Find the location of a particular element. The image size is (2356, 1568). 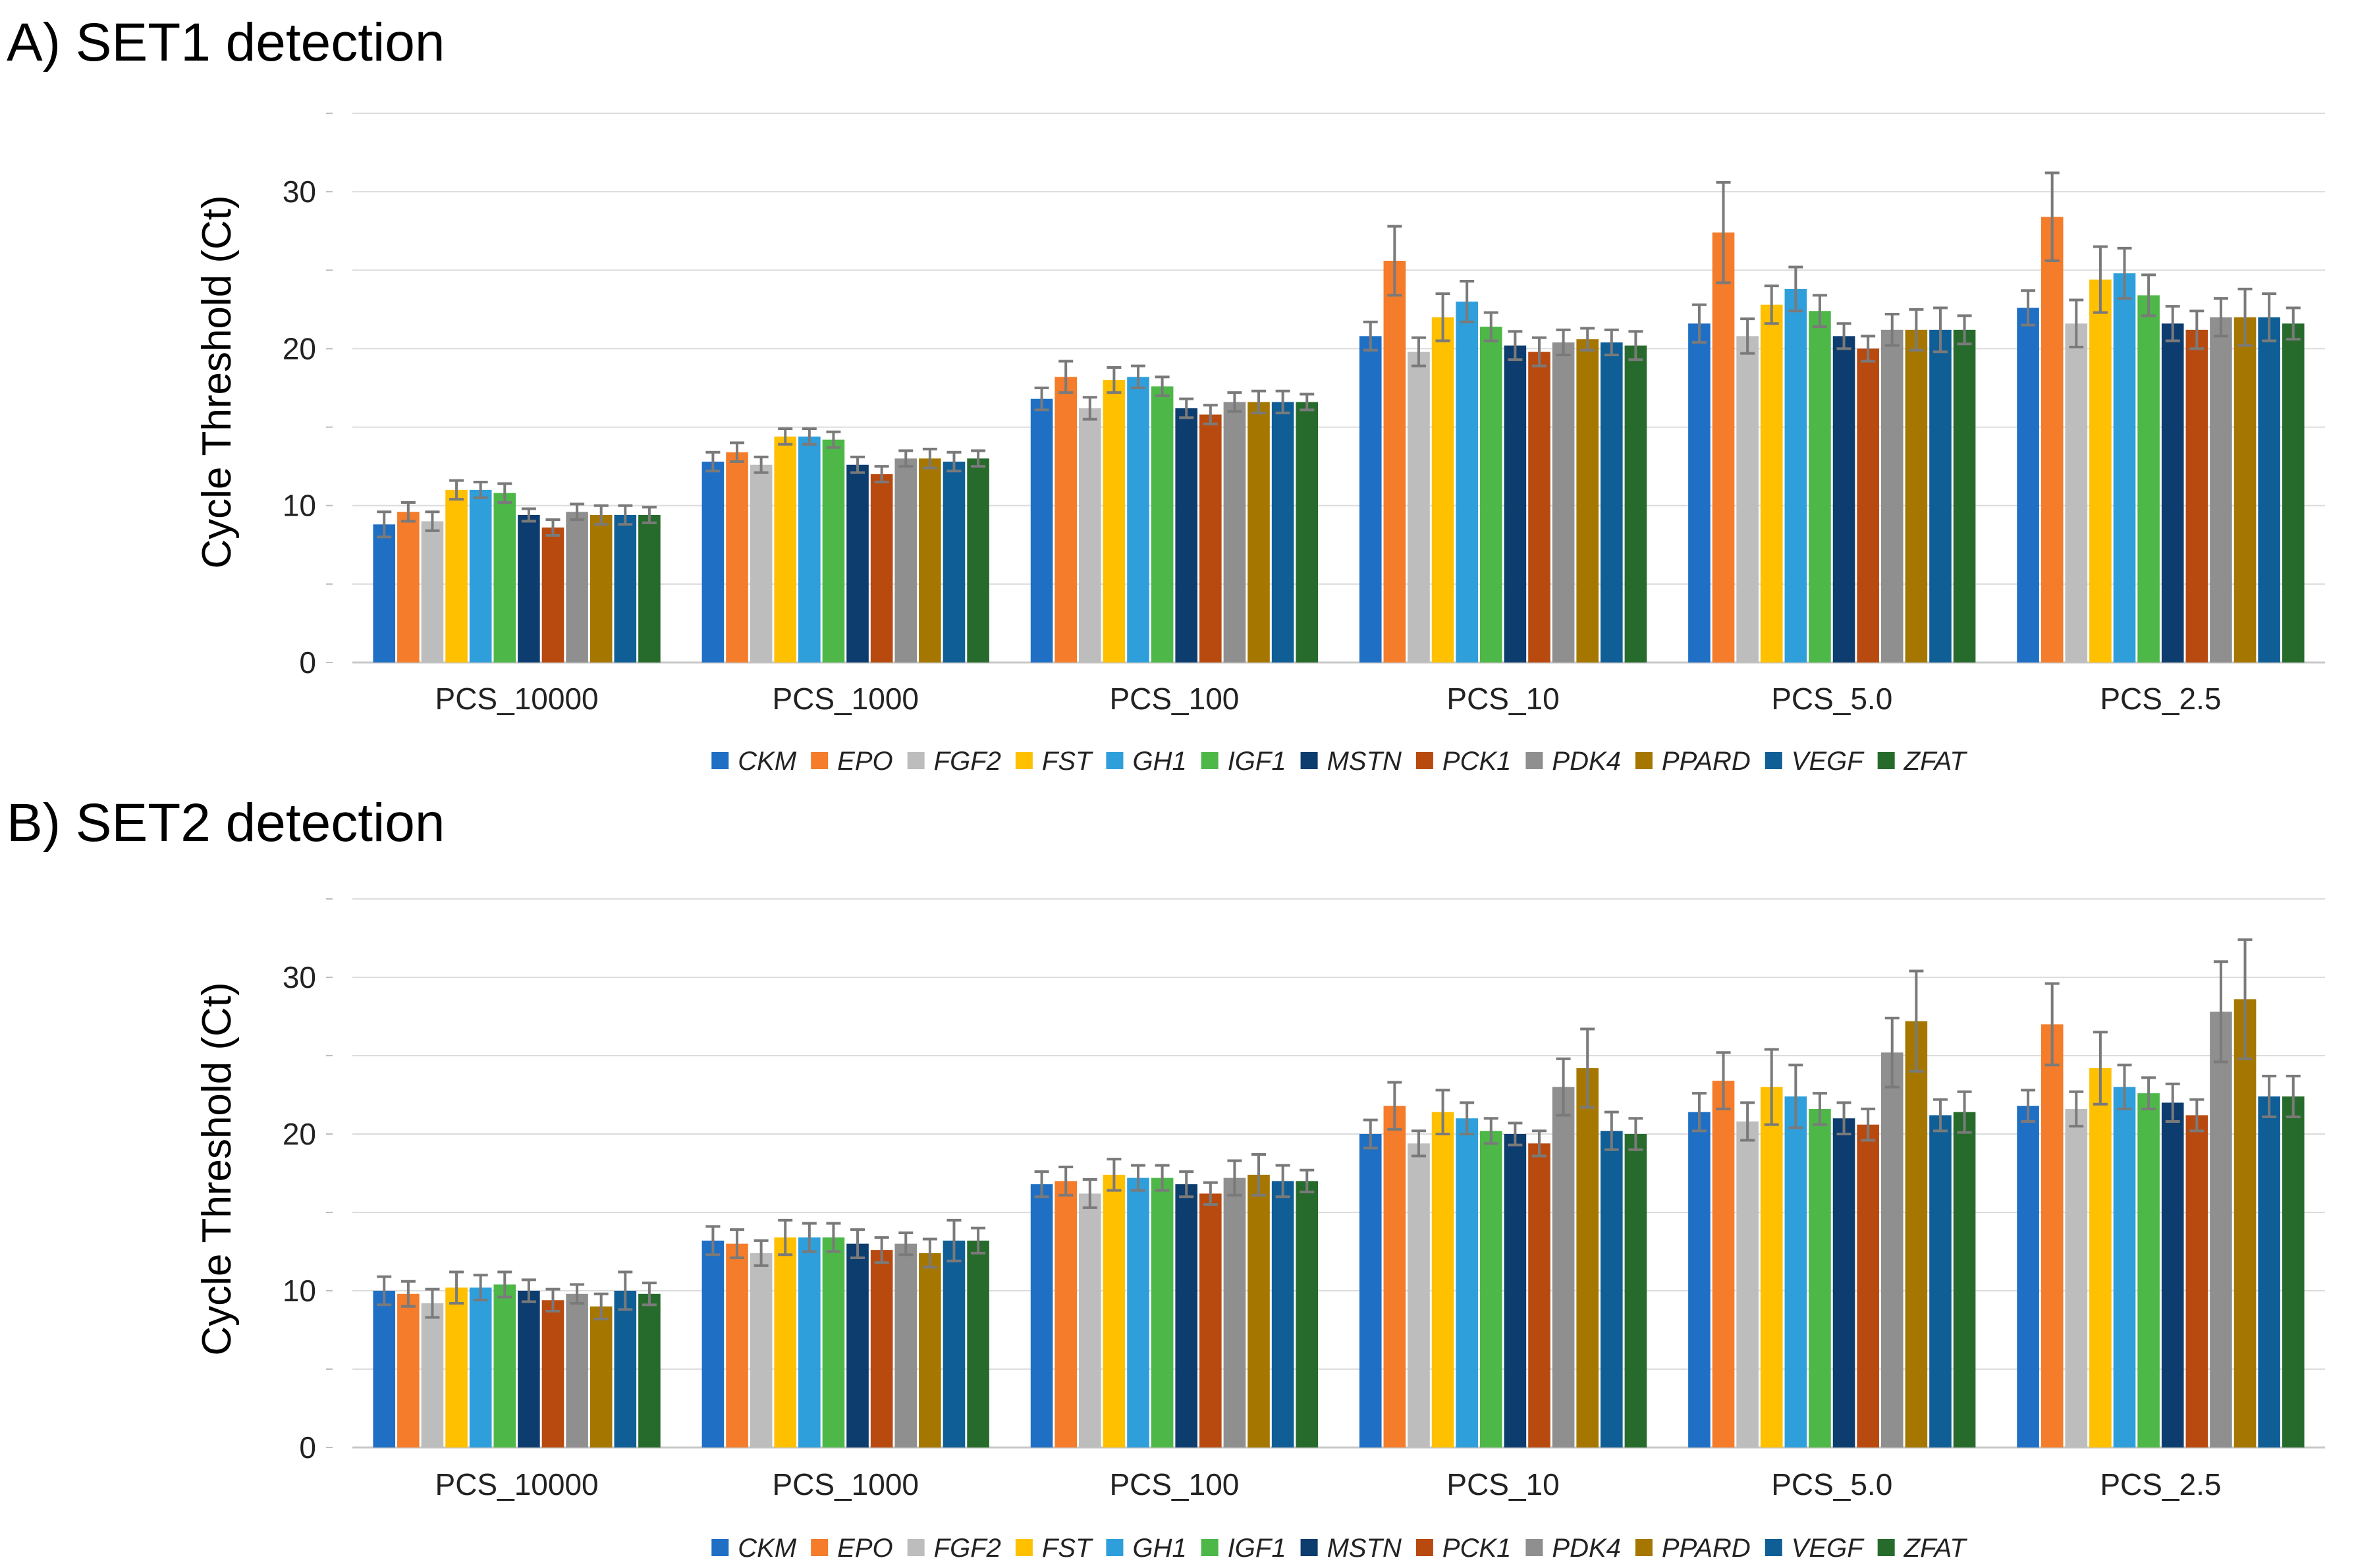

x-tick-label: PCS_10 is located at coordinates (1502, 1484).